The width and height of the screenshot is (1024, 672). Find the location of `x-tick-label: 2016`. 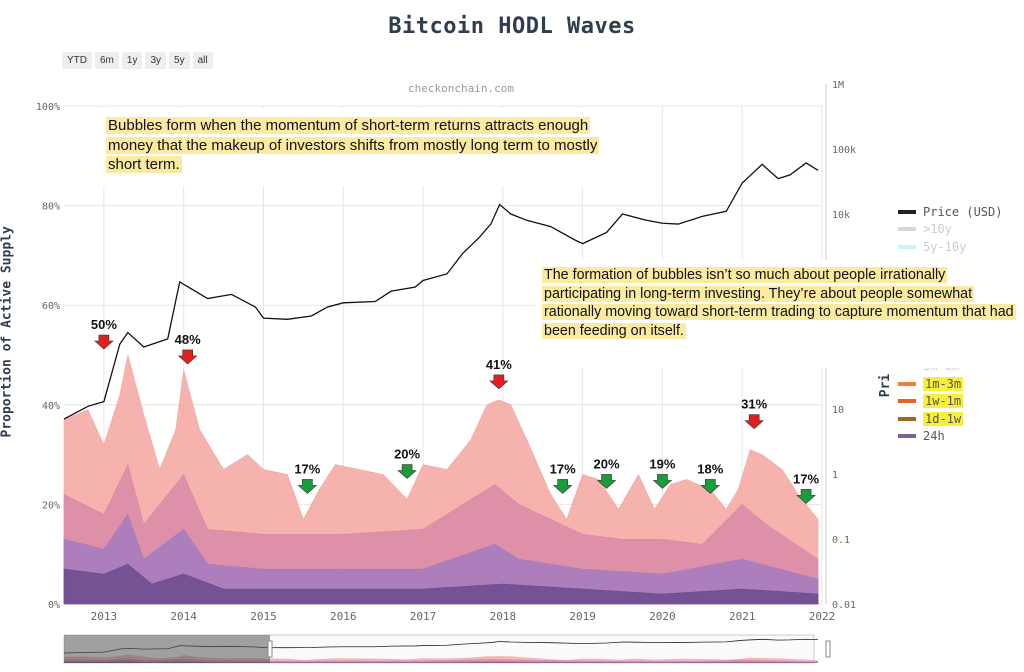

x-tick-label: 2016 is located at coordinates (343, 616).